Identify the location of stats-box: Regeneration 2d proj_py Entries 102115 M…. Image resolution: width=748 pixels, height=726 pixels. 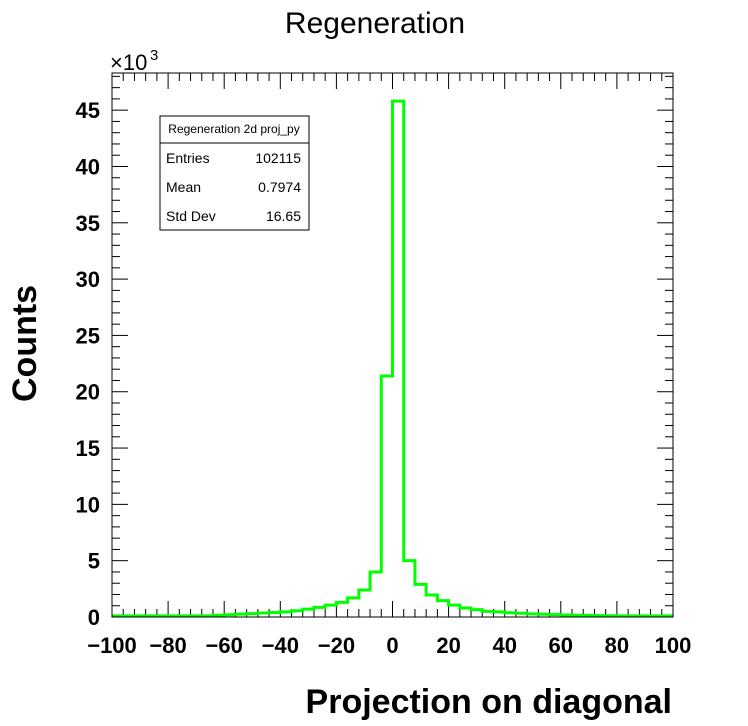
(234, 173).